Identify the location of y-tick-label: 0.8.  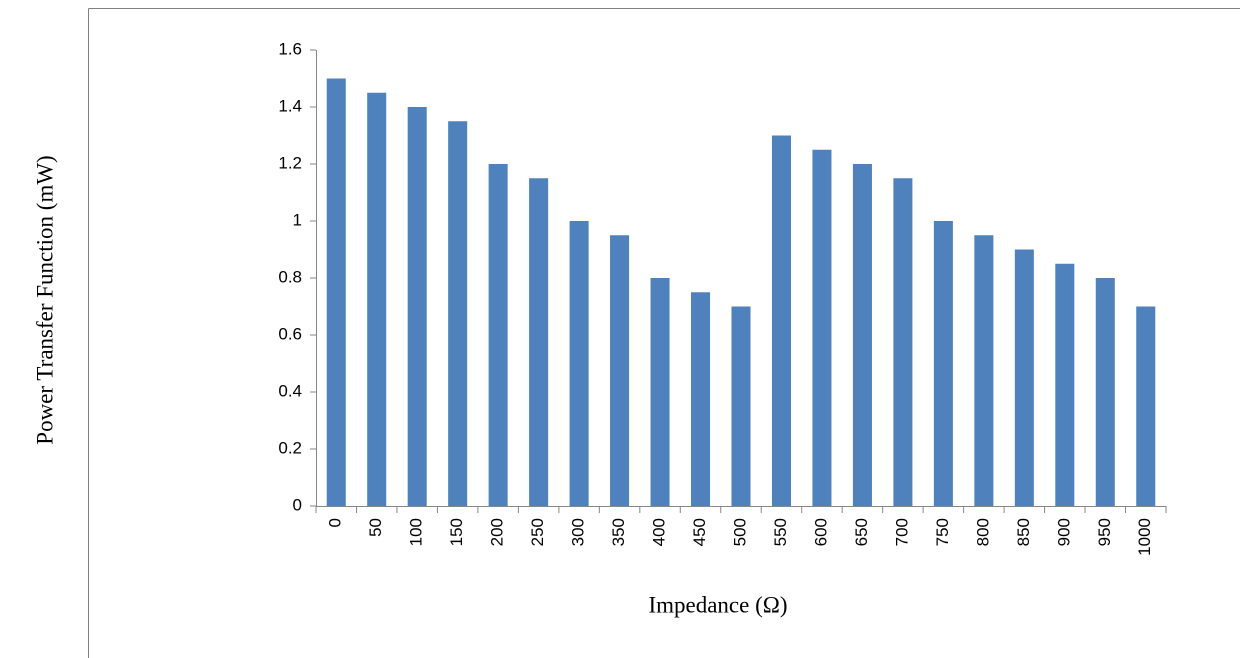
(290, 276).